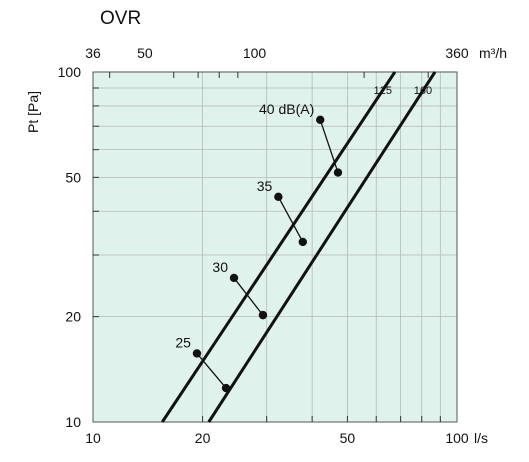 Image resolution: width=529 pixels, height=462 pixels. What do you see at coordinates (383, 91) in the screenshot?
I see `series-label-125: 125` at bounding box center [383, 91].